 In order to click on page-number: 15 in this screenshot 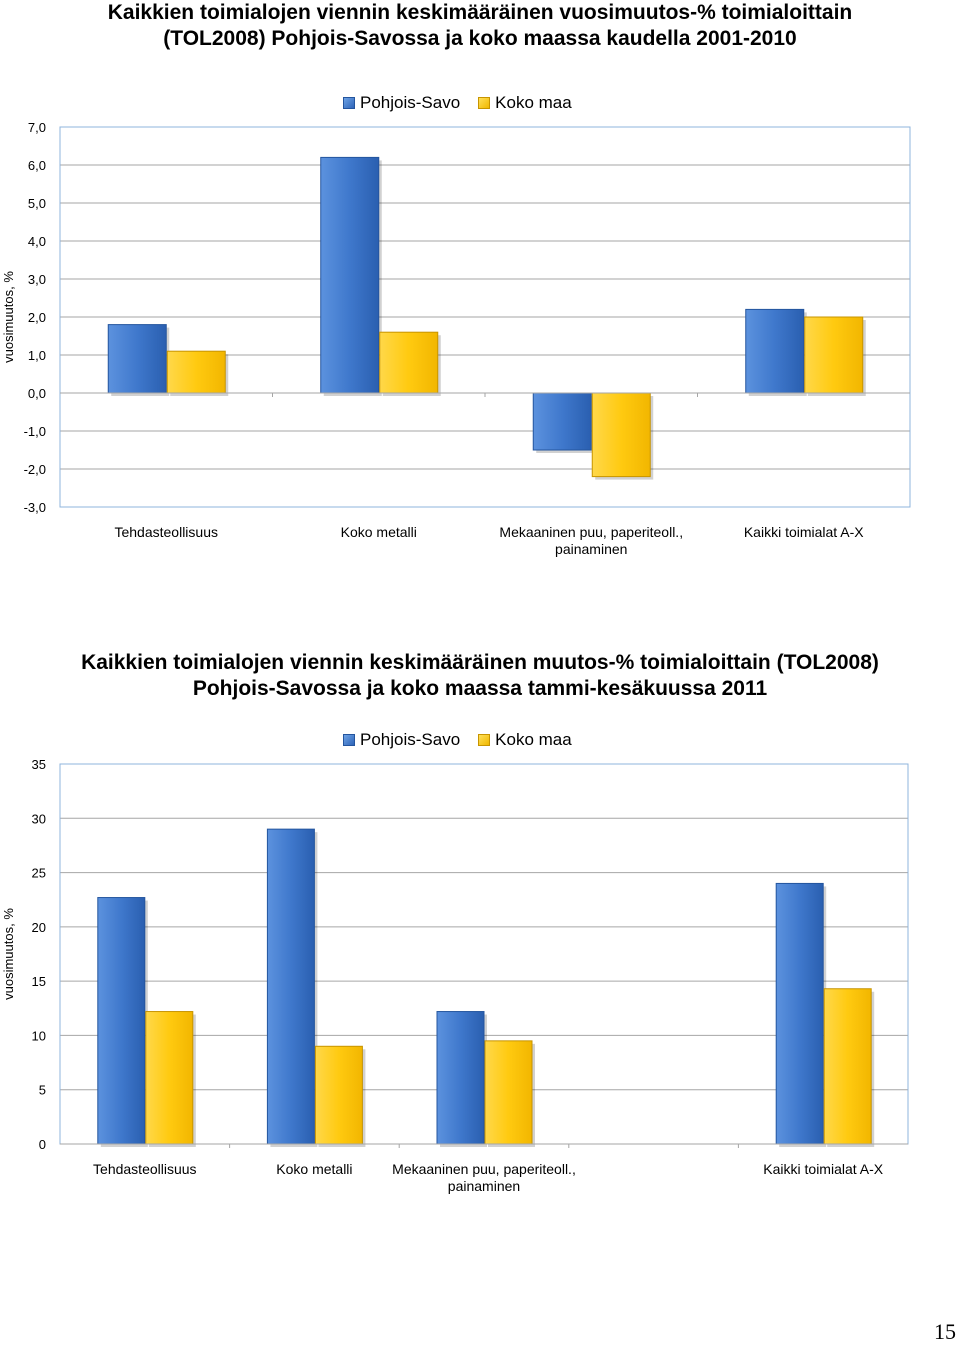, I will do `click(945, 1331)`.